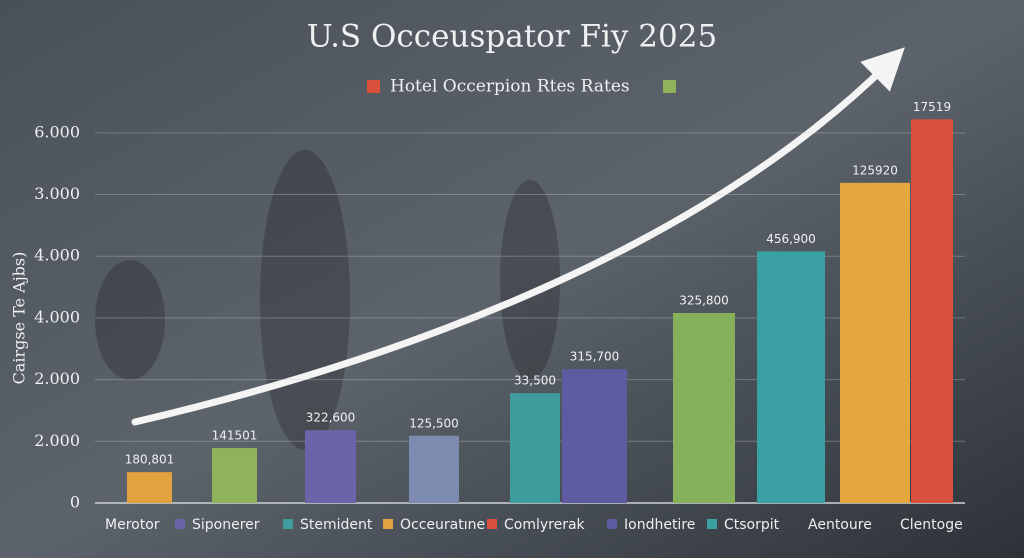 The height and width of the screenshot is (558, 1024). What do you see at coordinates (19, 318) in the screenshot?
I see `y-axis-label: Cairgse Te Ajbs)` at bounding box center [19, 318].